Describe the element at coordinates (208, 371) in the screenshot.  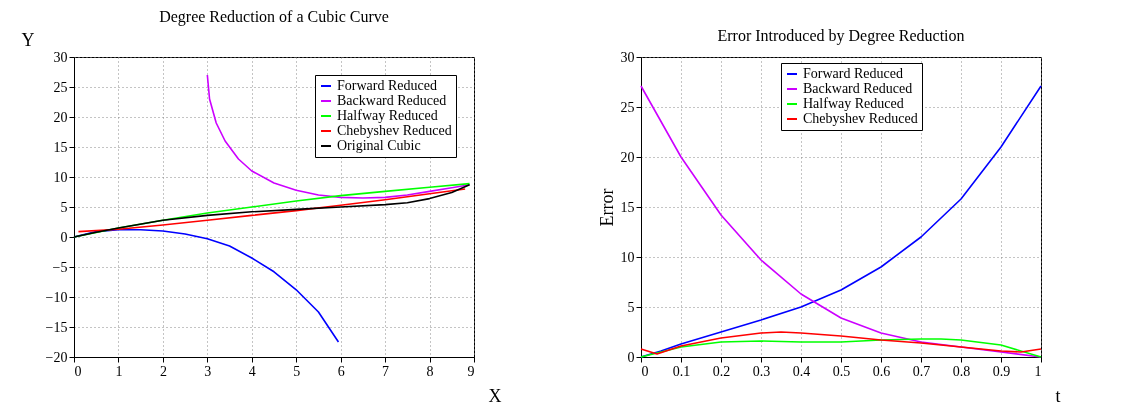
I see `x-tick-label: 3` at that location.